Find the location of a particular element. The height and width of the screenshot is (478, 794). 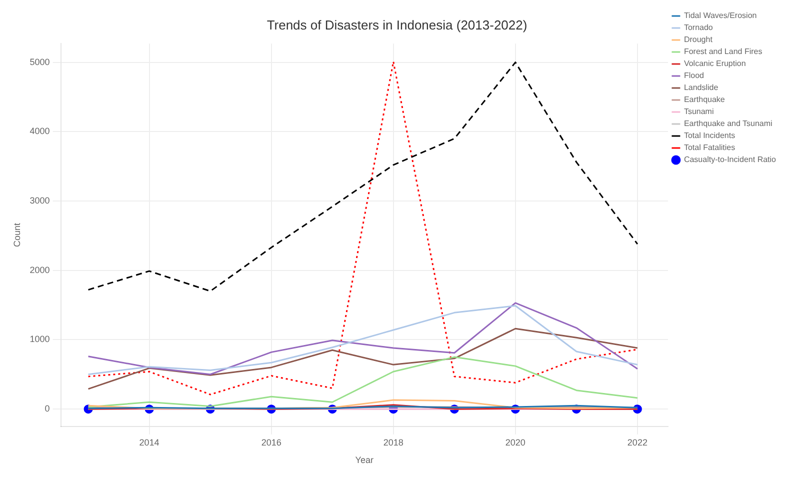

legend-label: Casualty-to-Incident Ratio is located at coordinates (730, 159).